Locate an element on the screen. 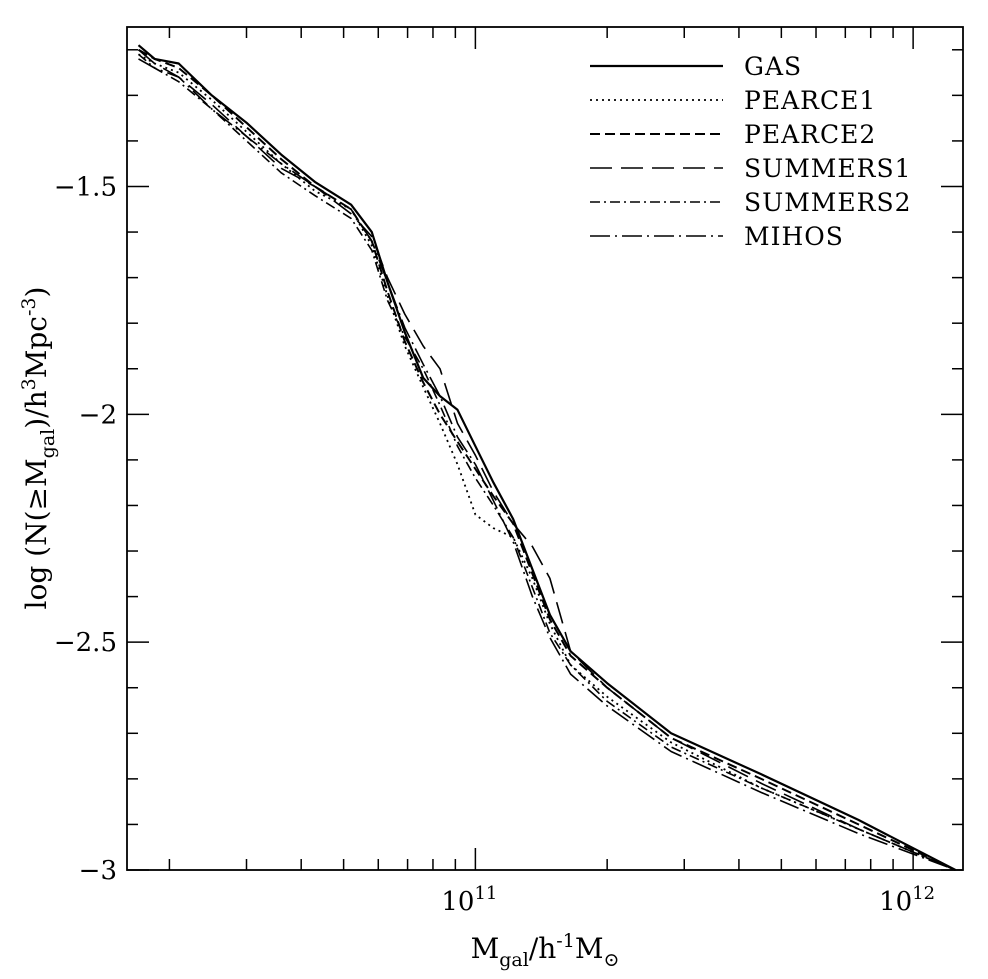 This screenshot has width=988, height=979. legend: GAS PEARCE1 PEARCE2 SUMMERS1 SUMMERS2 MIHOS is located at coordinates (751, 151).